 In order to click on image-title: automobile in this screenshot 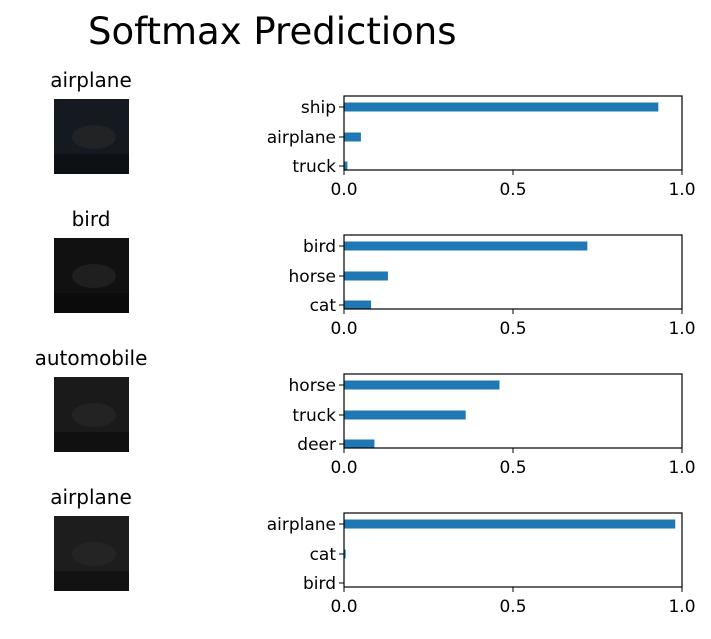, I will do `click(91, 358)`.